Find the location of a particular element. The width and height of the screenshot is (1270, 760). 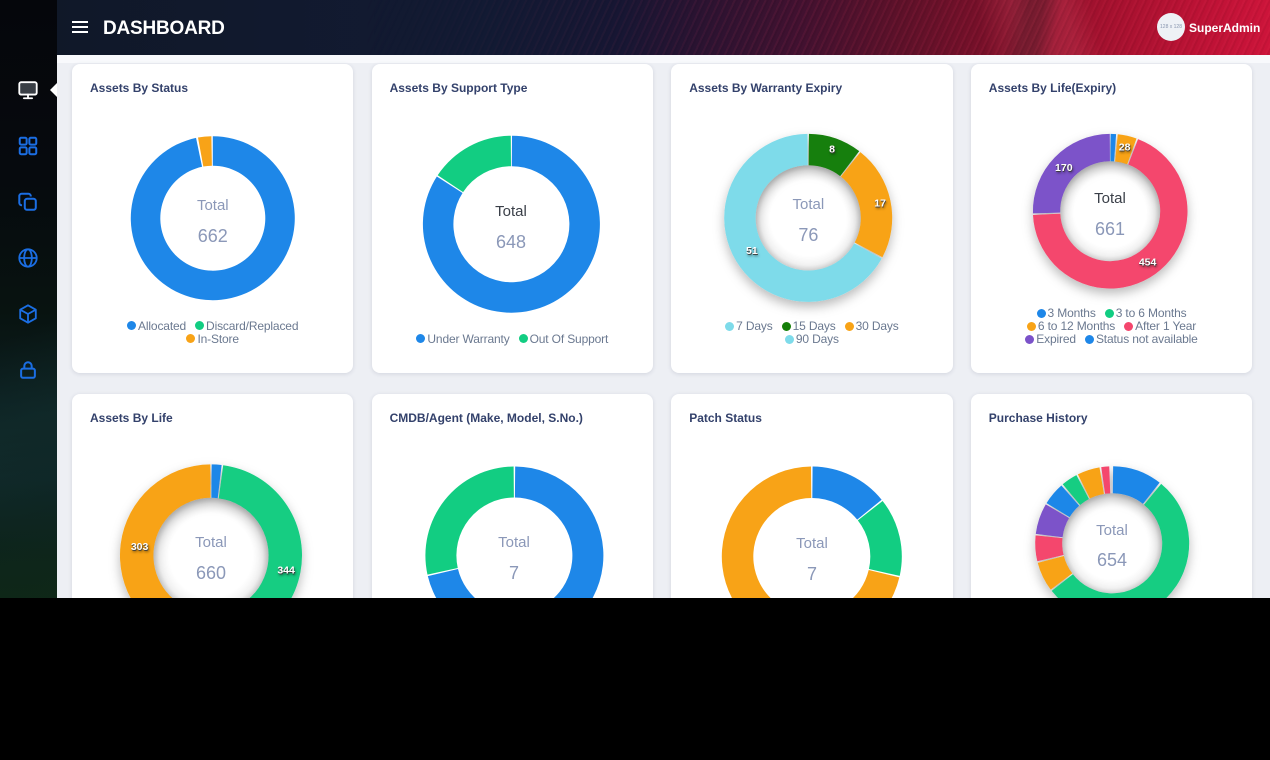

svg-text: 28 is located at coordinates (1125, 147).